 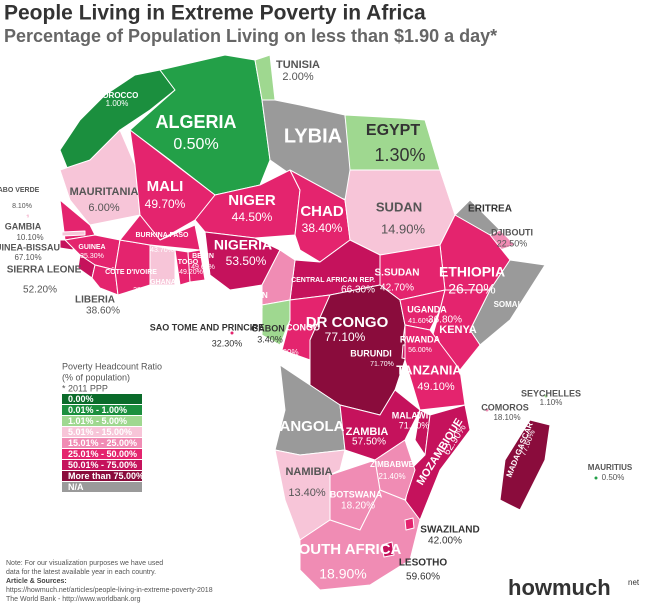 I want to click on country-value: 38.40%, so click(x=322, y=228).